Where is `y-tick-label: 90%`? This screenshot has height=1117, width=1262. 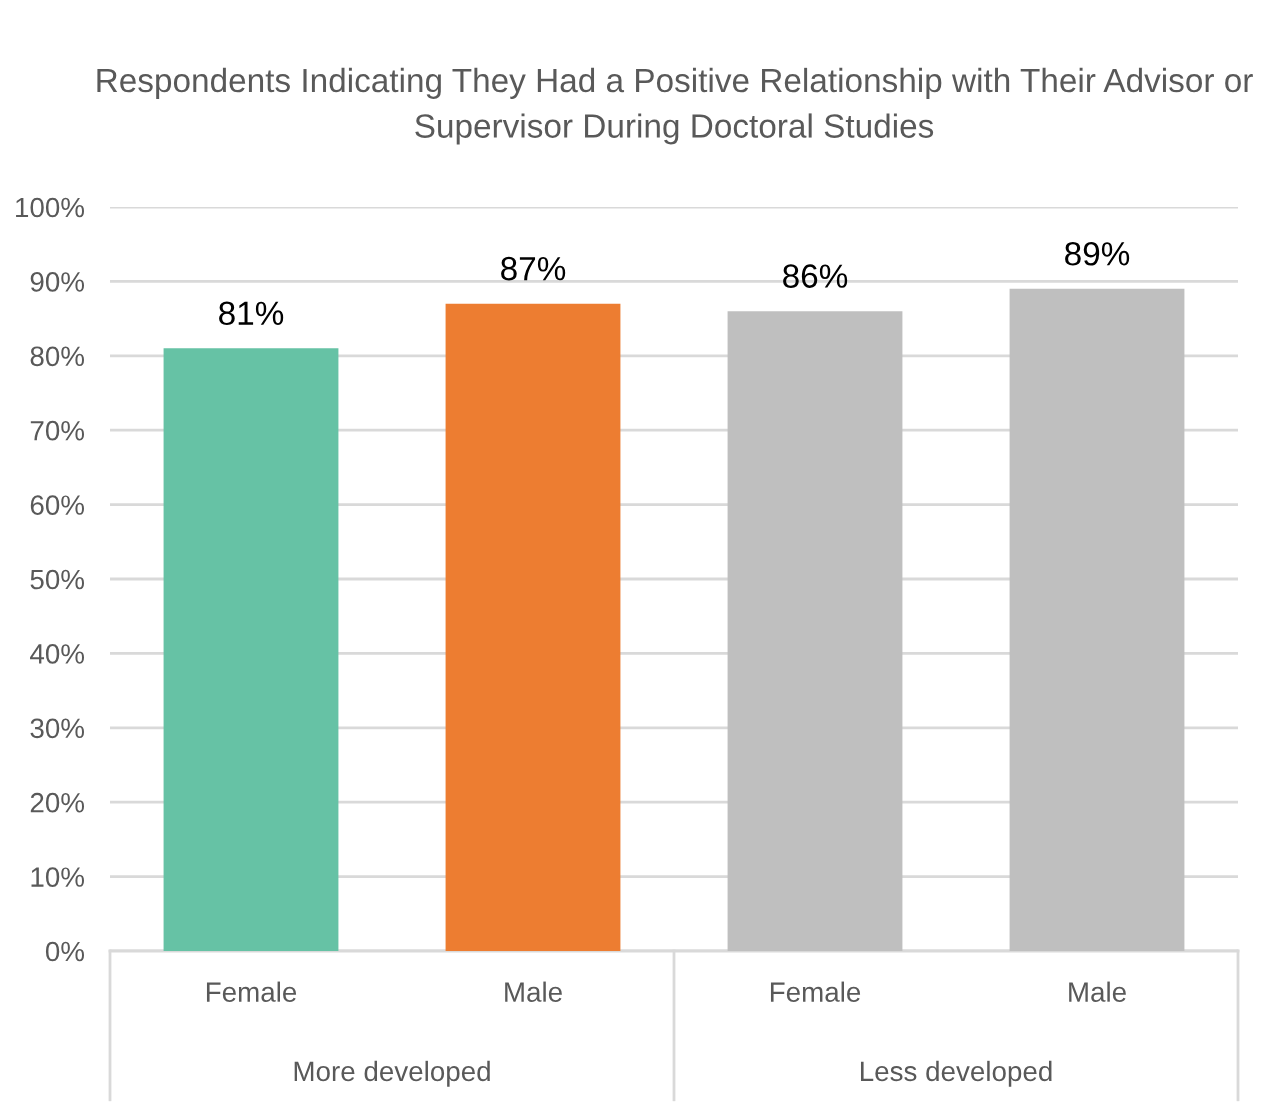
y-tick-label: 90% is located at coordinates (57, 282).